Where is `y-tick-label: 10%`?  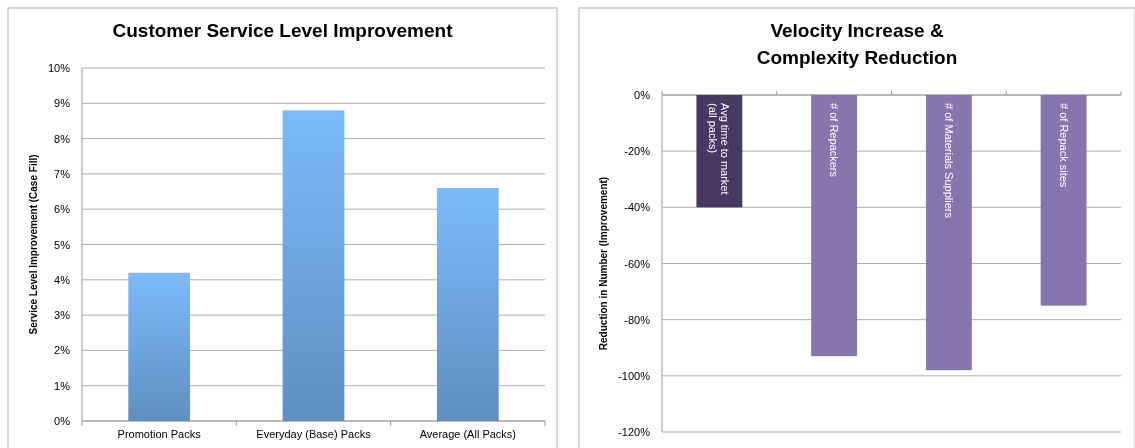 y-tick-label: 10% is located at coordinates (59, 68).